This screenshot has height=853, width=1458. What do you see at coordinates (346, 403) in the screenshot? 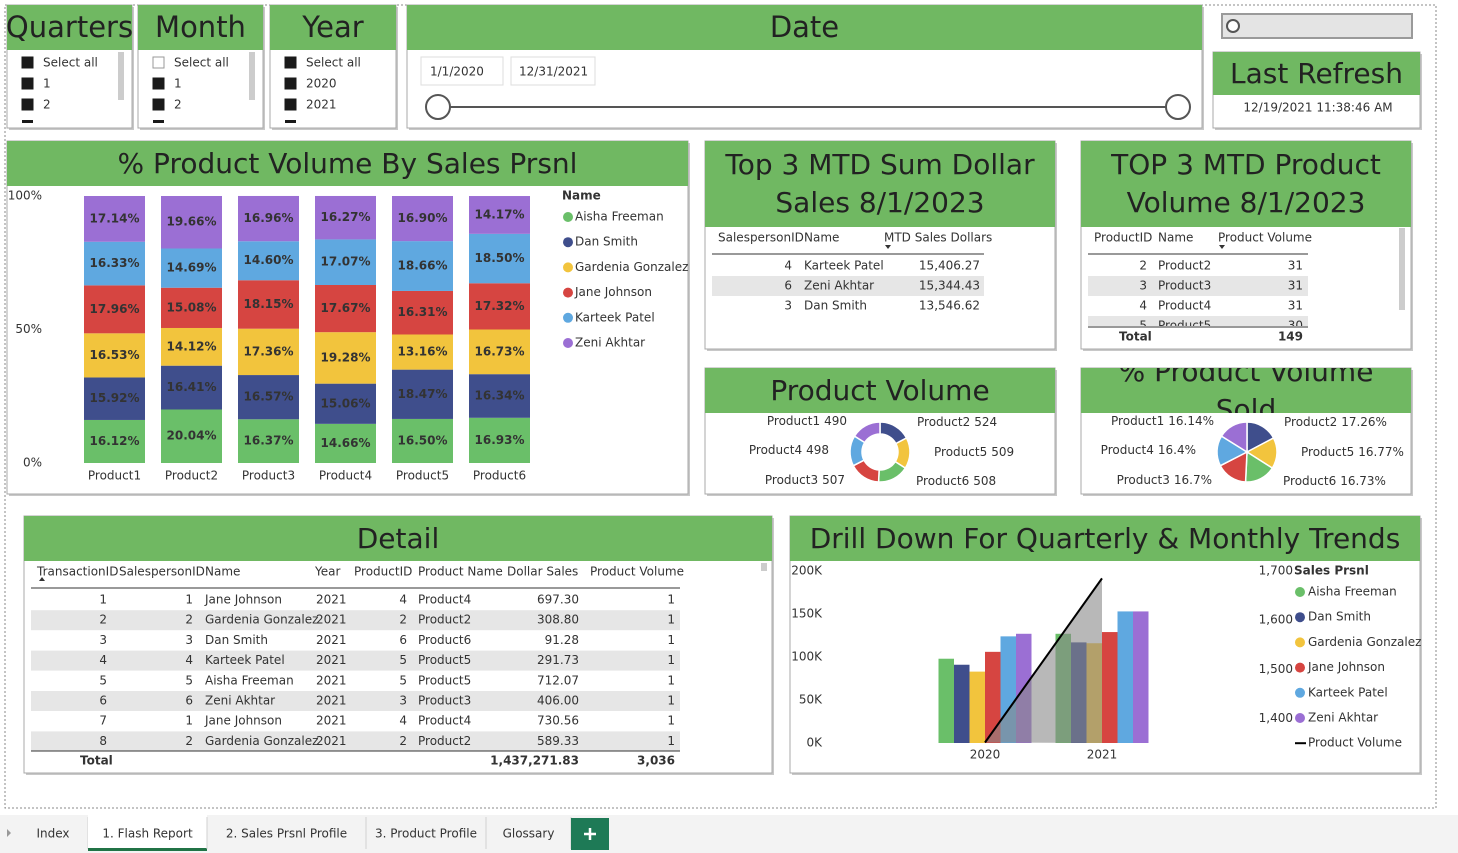
I see `data-label: 15.06%` at bounding box center [346, 403].